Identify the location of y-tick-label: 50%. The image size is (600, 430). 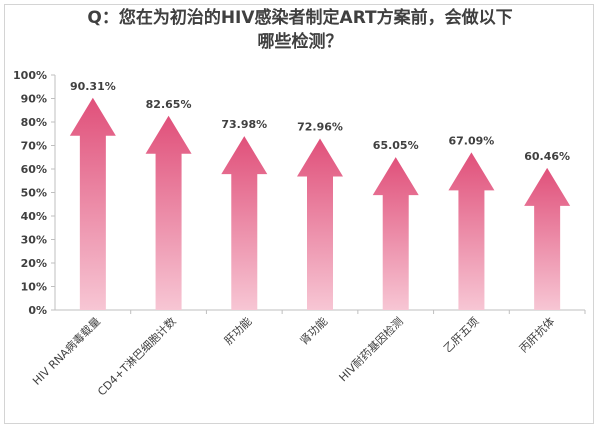
(34, 193).